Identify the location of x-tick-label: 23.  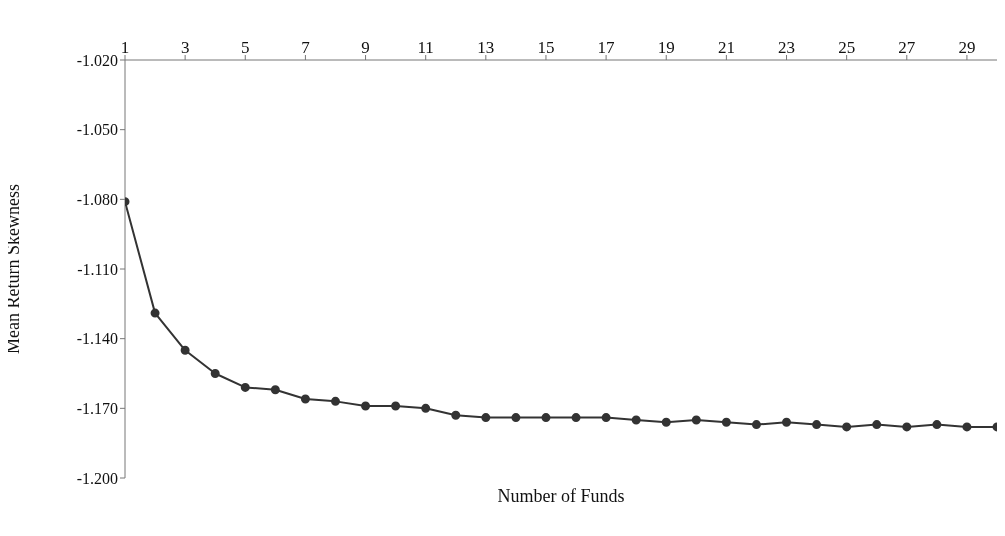
(787, 47).